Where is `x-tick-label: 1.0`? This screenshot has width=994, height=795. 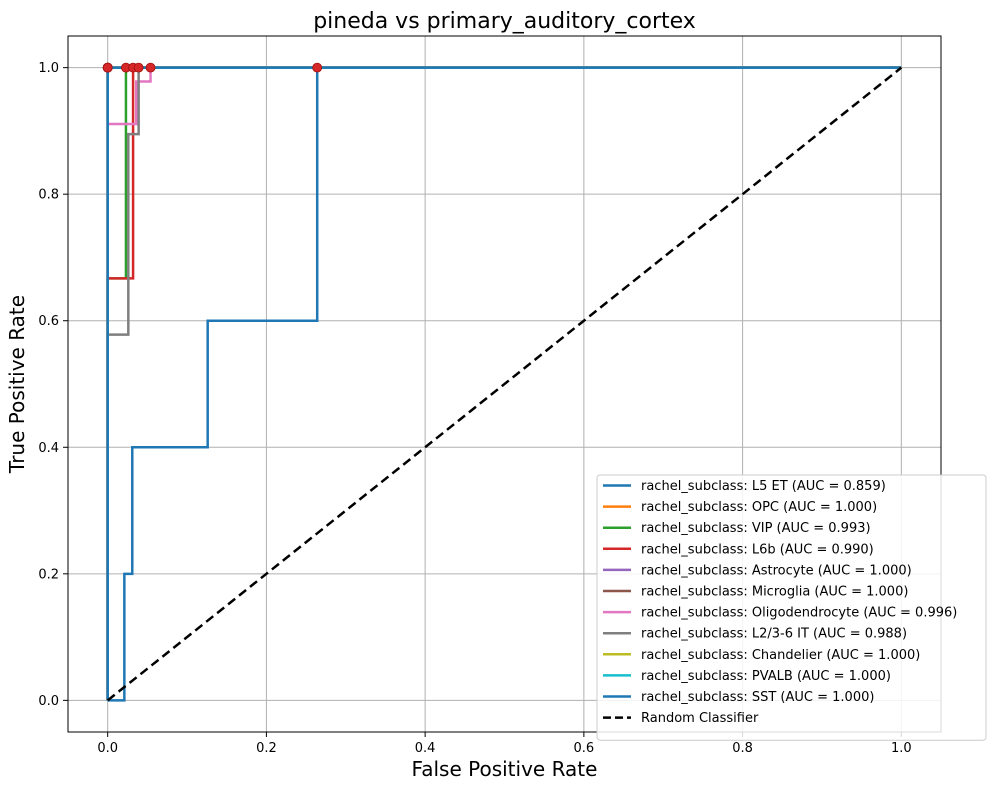 x-tick-label: 1.0 is located at coordinates (901, 748).